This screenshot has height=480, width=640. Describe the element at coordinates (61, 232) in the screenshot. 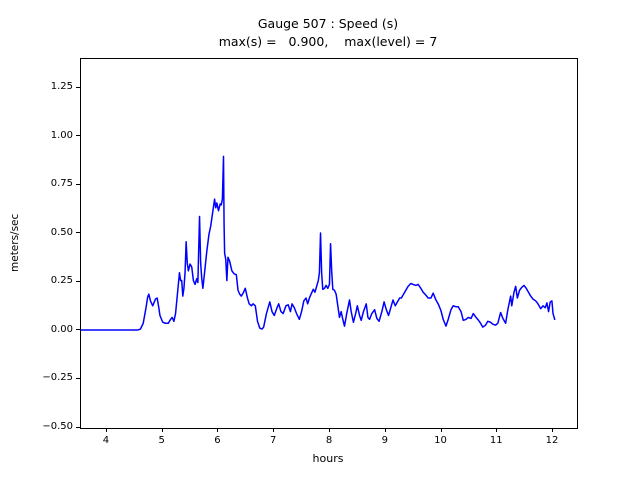

I see `y-tick-label: 0.50` at that location.